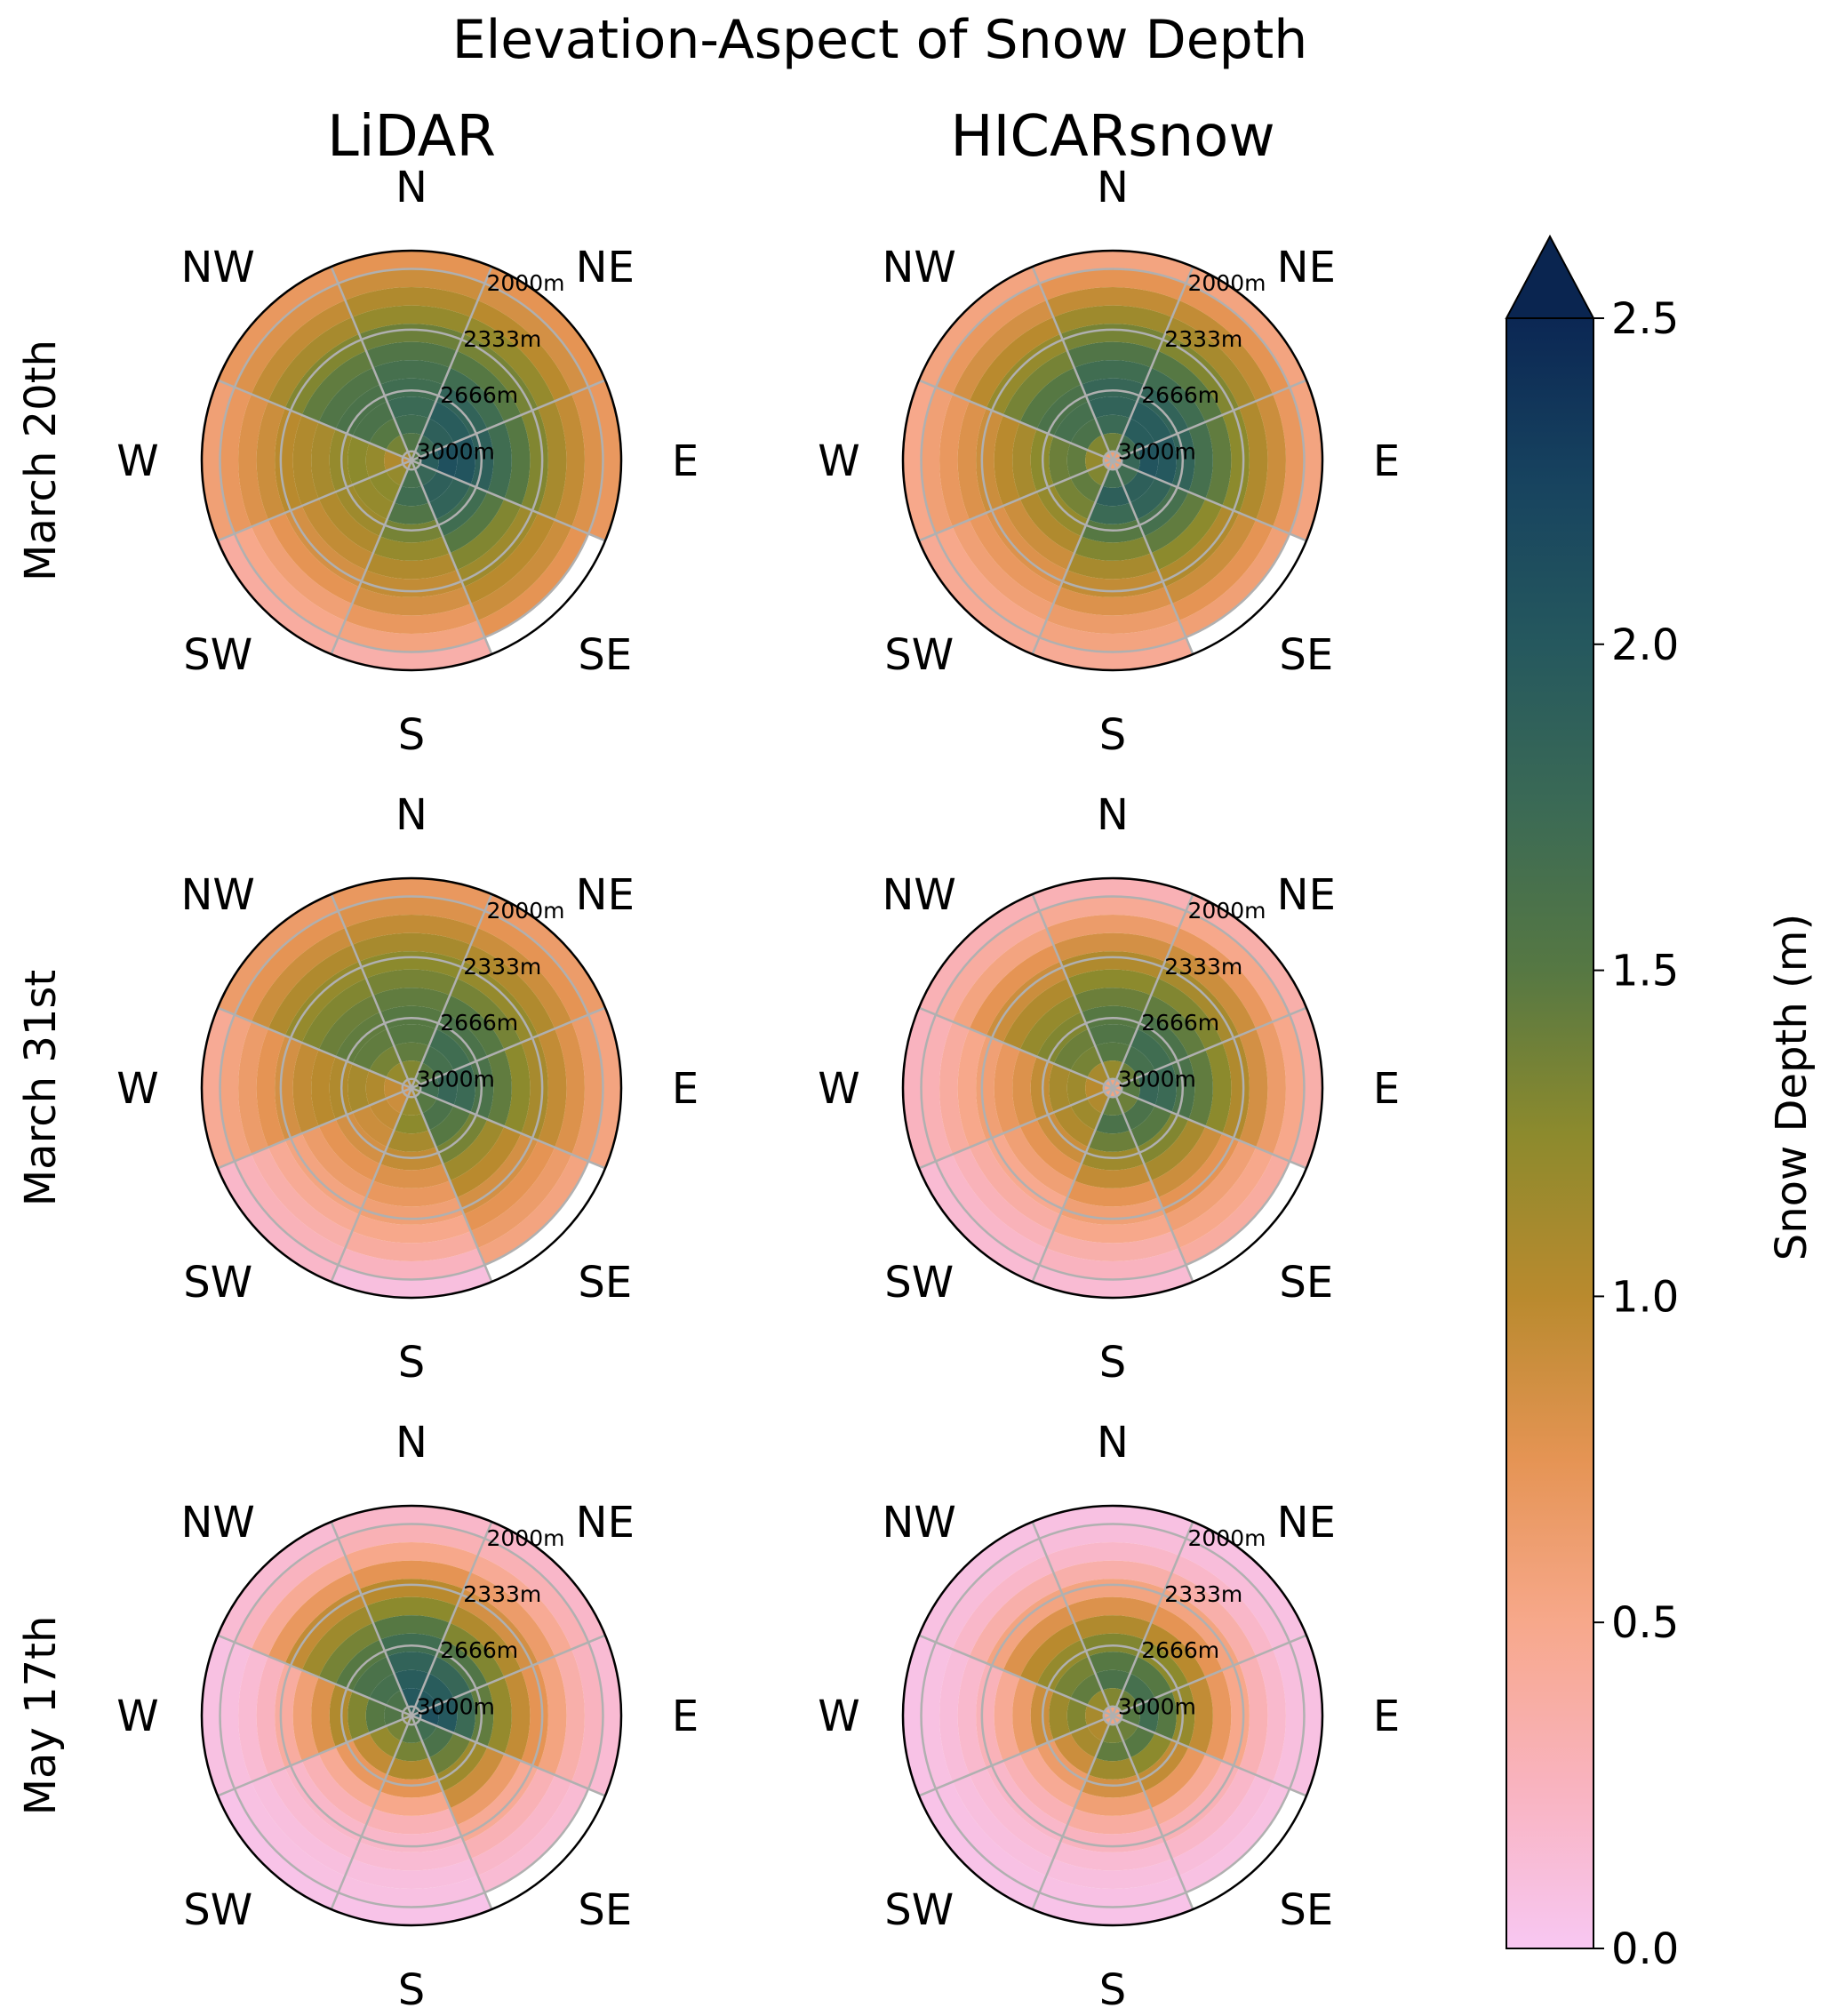 Image resolution: width=1837 pixels, height=2016 pixels. What do you see at coordinates (526, 911) in the screenshot?
I see `ring-label: 2000m` at bounding box center [526, 911].